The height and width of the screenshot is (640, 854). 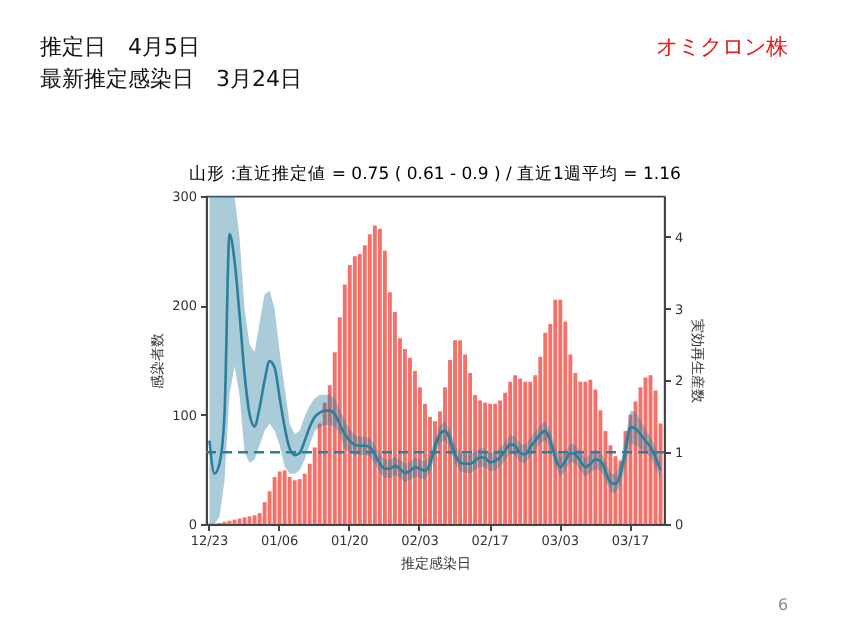 I want to click on text: 最新推定感染日 3月24日, so click(x=171, y=79).